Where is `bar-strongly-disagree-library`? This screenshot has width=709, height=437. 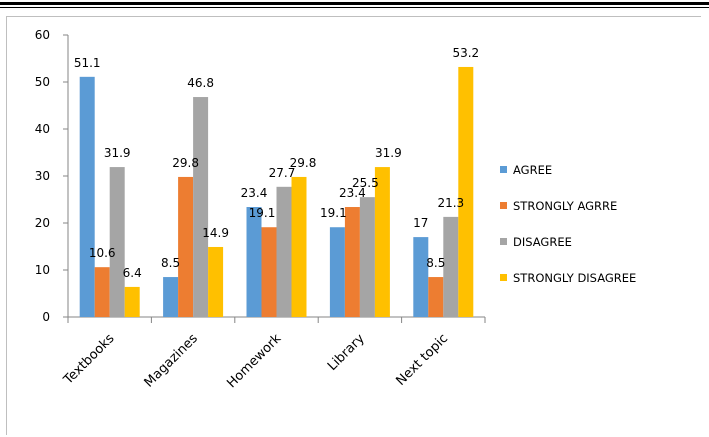
bar-strongly-disagree-library is located at coordinates (382, 242).